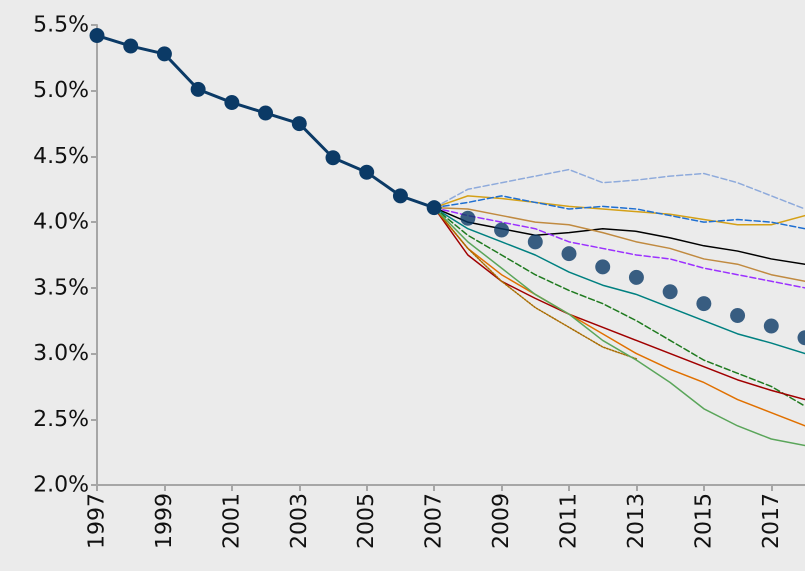 This screenshot has width=805, height=571. Describe the element at coordinates (61, 25) in the screenshot. I see `y-tick-label: 5.5%` at that location.